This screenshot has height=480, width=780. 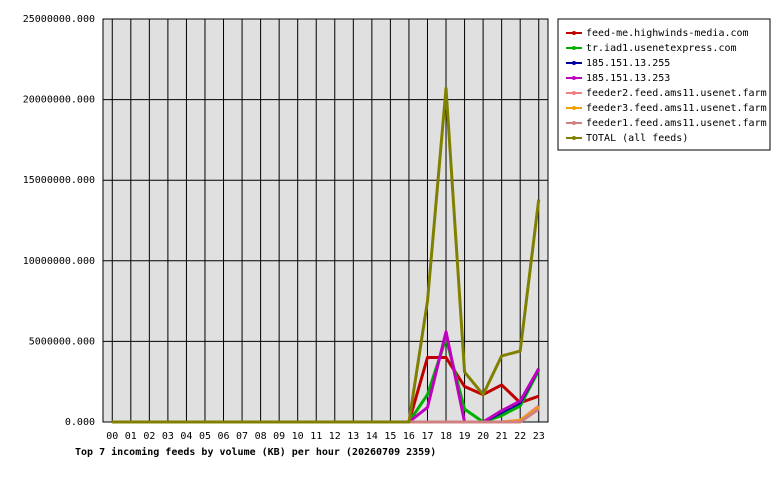 What do you see at coordinates (409, 436) in the screenshot?
I see `x-tick-label: 16` at bounding box center [409, 436].